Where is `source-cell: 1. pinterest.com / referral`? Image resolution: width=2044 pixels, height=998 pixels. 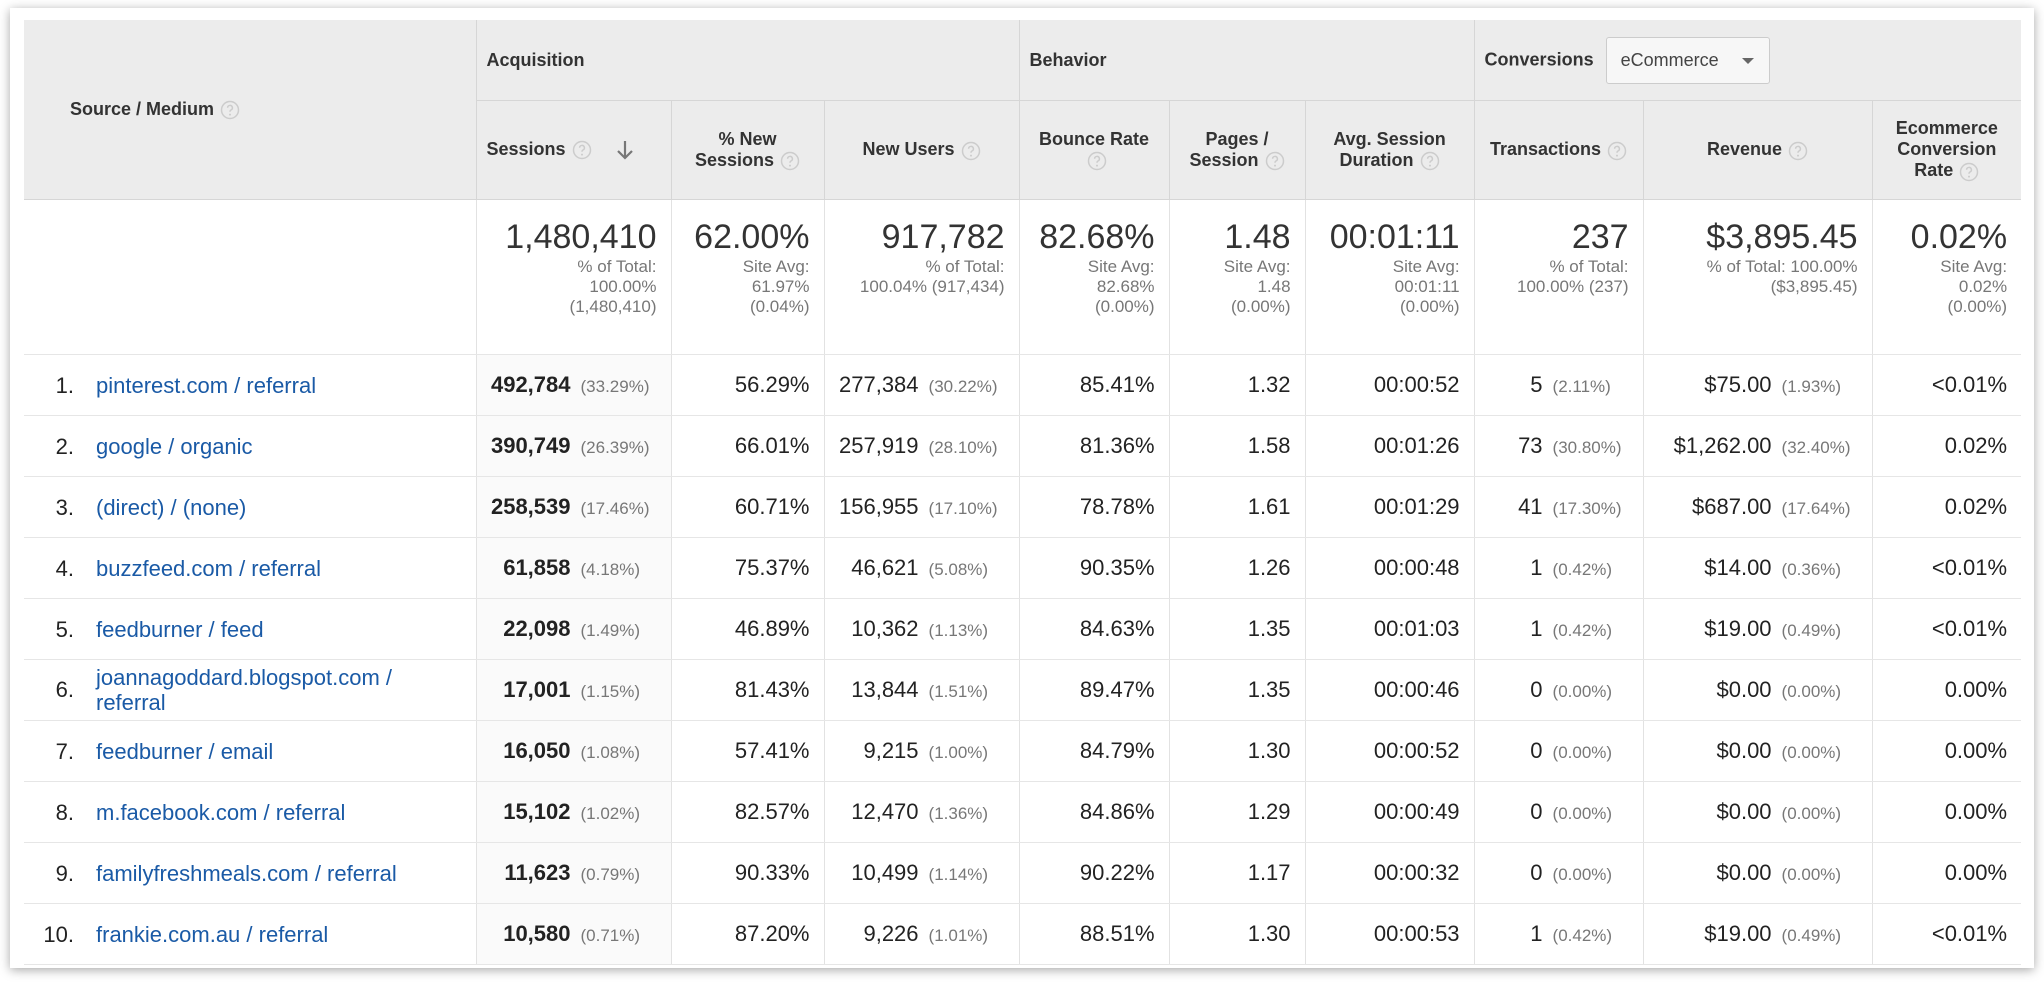 source-cell: 1. pinterest.com / referral is located at coordinates (250, 385).